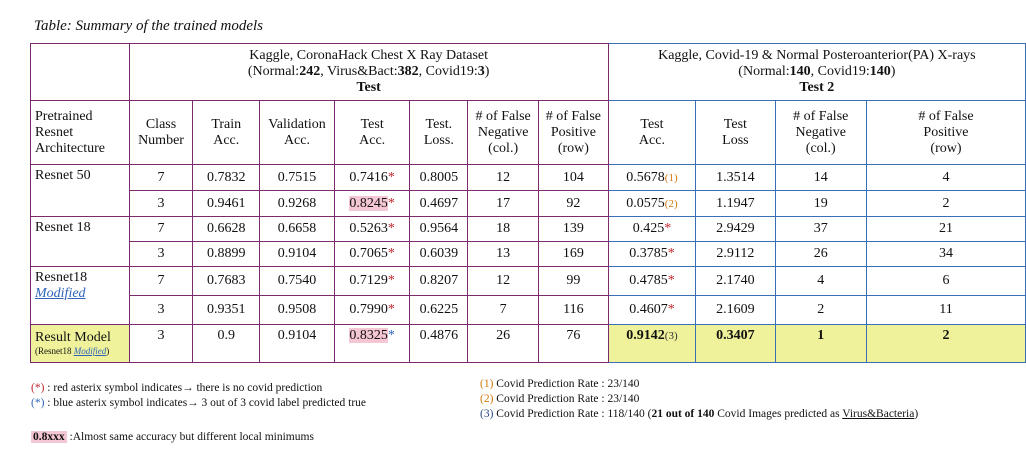 This screenshot has width=1026, height=465. What do you see at coordinates (878, 414) in the screenshot?
I see `virus-bacteria-link: Virus&Bacteria` at bounding box center [878, 414].